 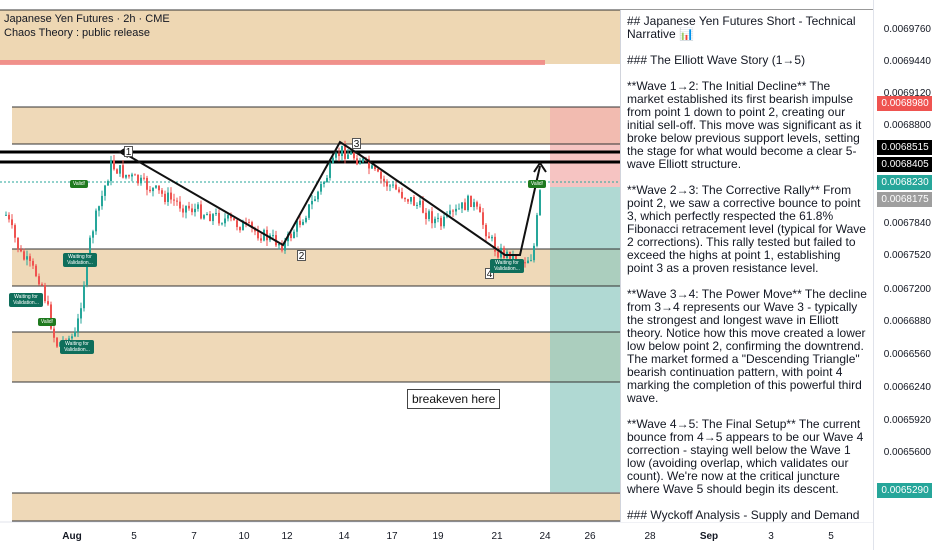 What do you see at coordinates (272, 62) in the screenshot?
I see `red-strip` at bounding box center [272, 62].